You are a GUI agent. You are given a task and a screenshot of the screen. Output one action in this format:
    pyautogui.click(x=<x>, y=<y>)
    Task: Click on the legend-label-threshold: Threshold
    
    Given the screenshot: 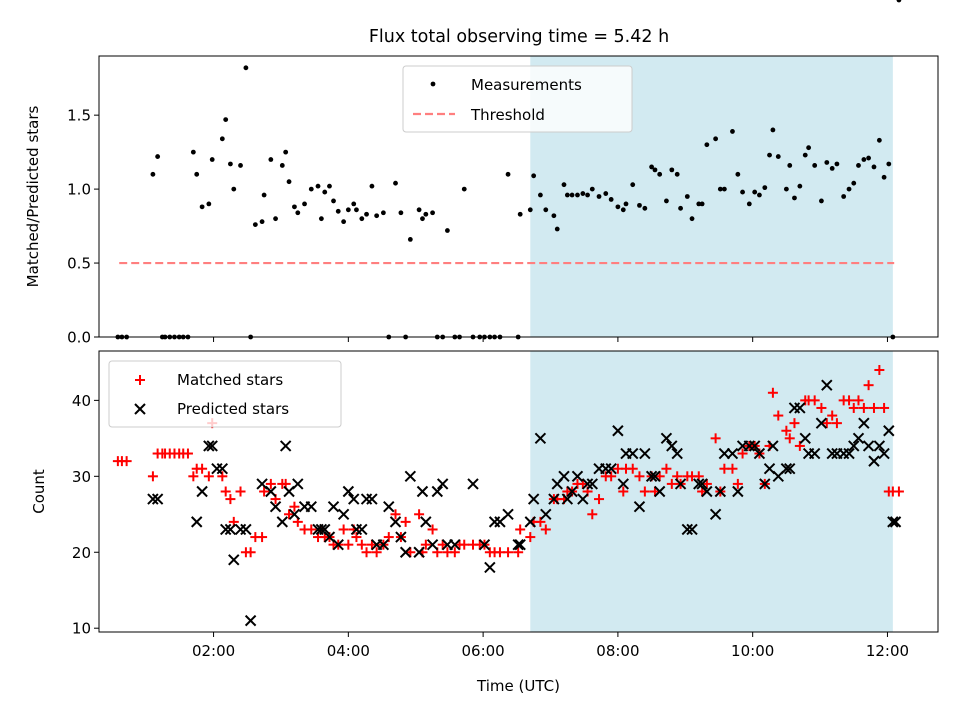 What is the action you would take?
    pyautogui.click(x=507, y=115)
    